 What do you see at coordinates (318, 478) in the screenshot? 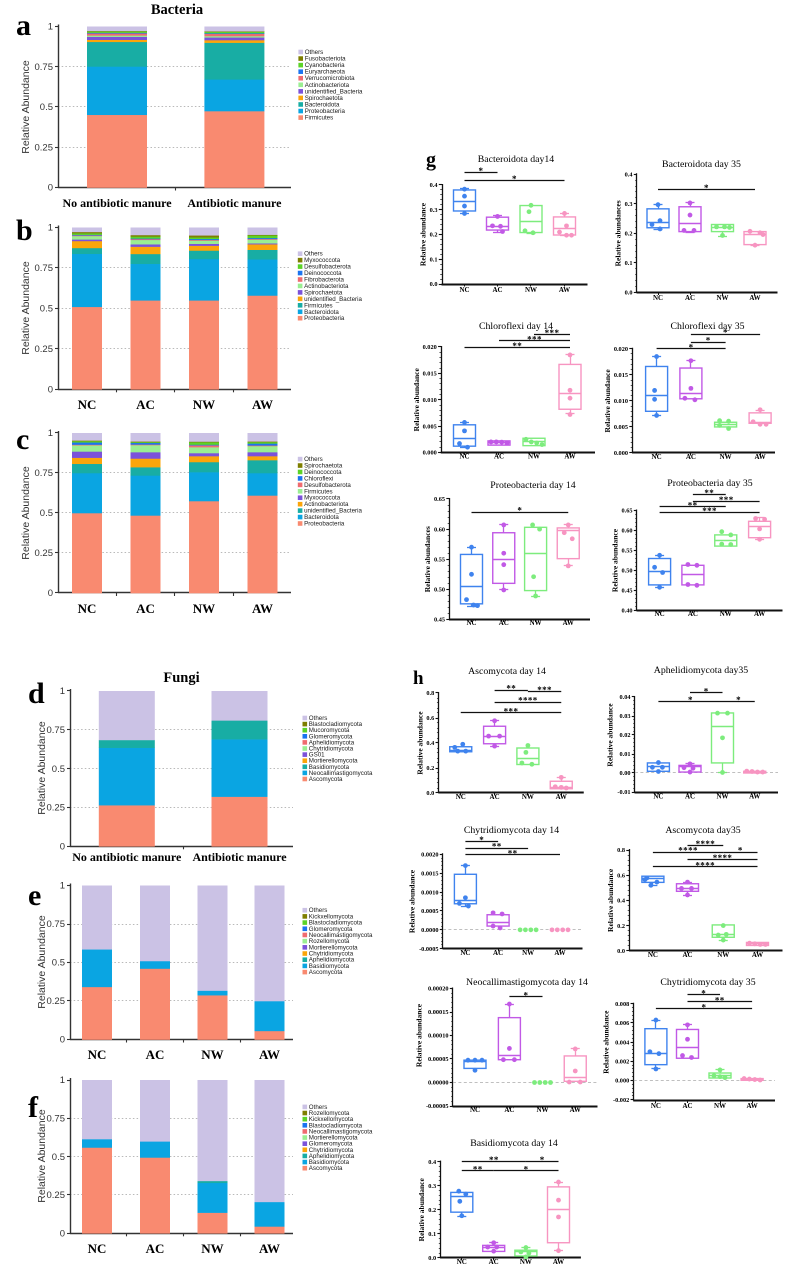
I see `svg-text: Chloroflexi` at bounding box center [318, 478].